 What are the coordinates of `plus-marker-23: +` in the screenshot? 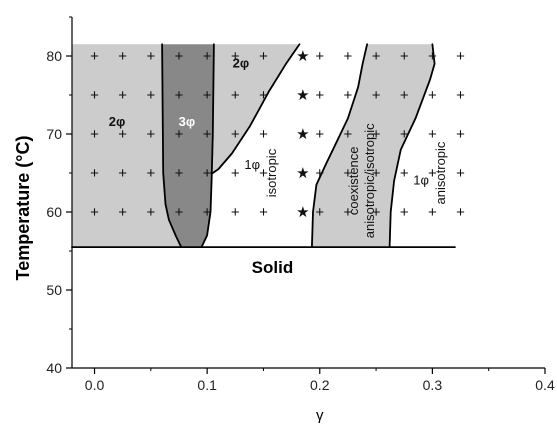 It's located at (207, 173).